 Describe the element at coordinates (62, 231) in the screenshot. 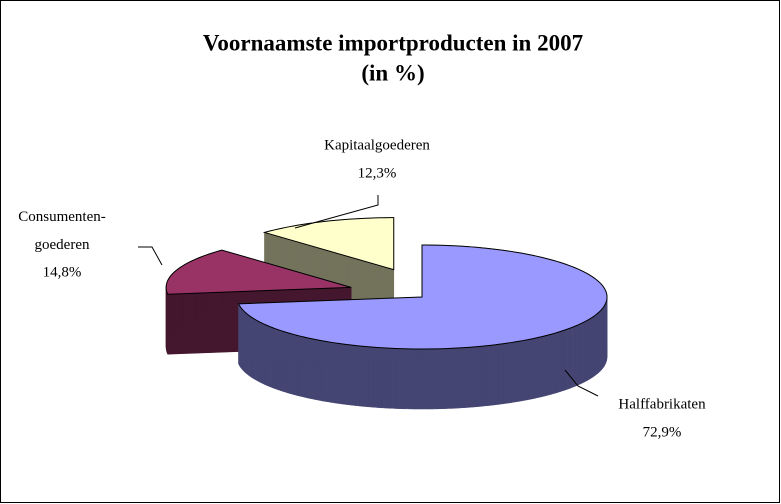

I see `slice-label: Consumenten-goederen` at that location.